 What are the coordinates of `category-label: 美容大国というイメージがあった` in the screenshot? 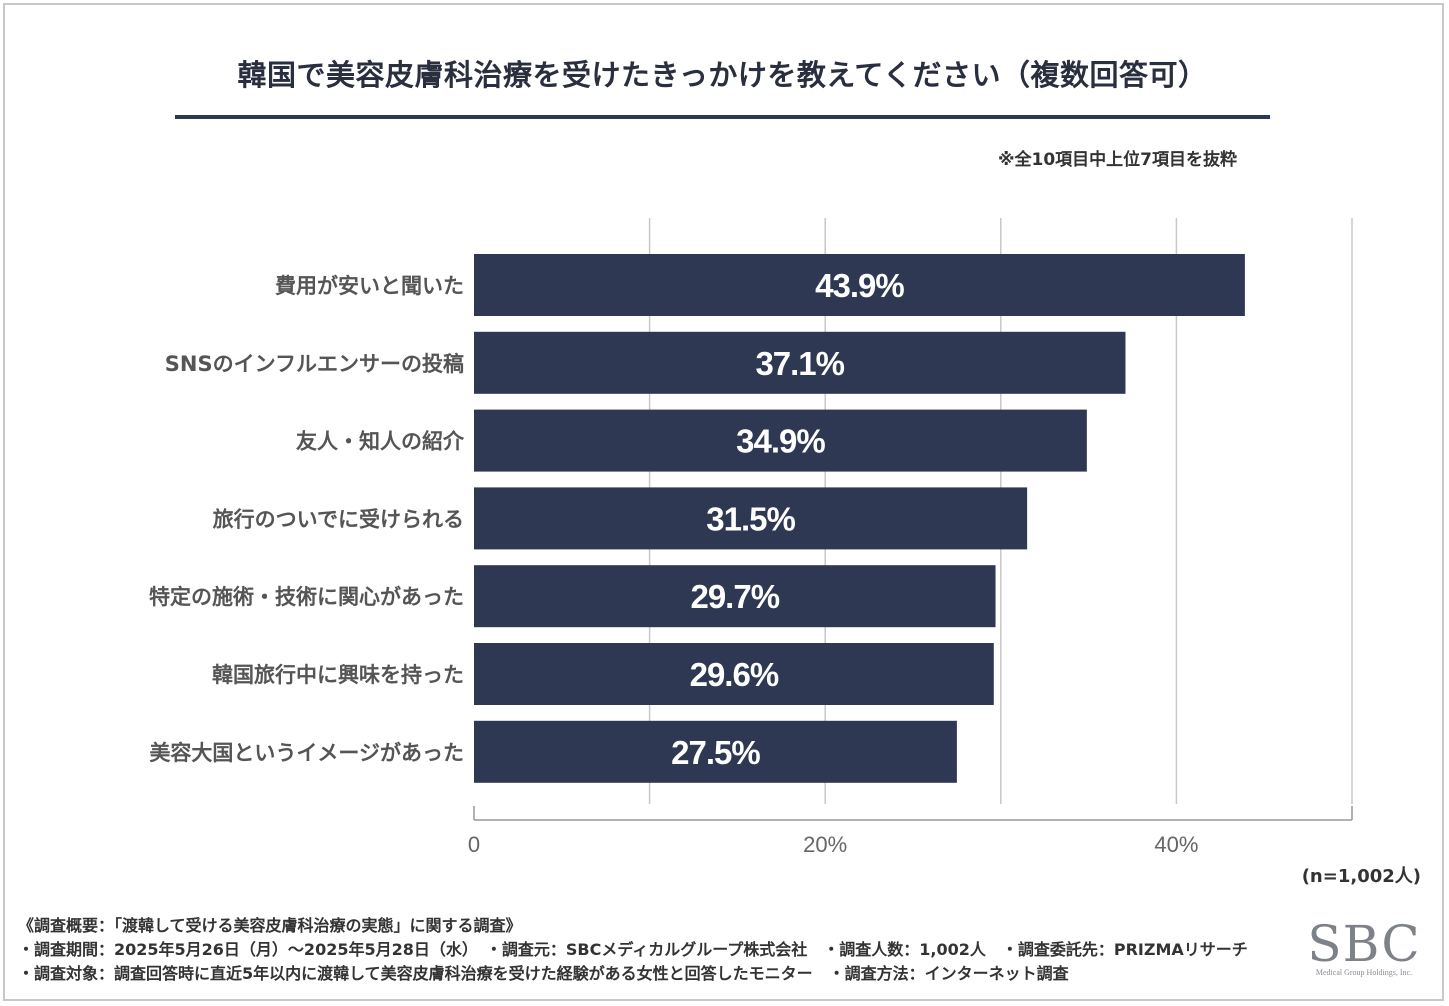 It's located at (306, 753).